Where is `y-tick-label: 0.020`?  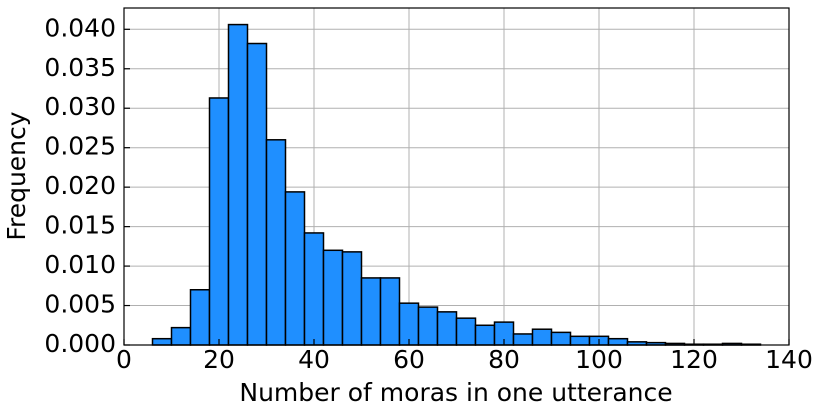 y-tick-label: 0.020 is located at coordinates (80, 185).